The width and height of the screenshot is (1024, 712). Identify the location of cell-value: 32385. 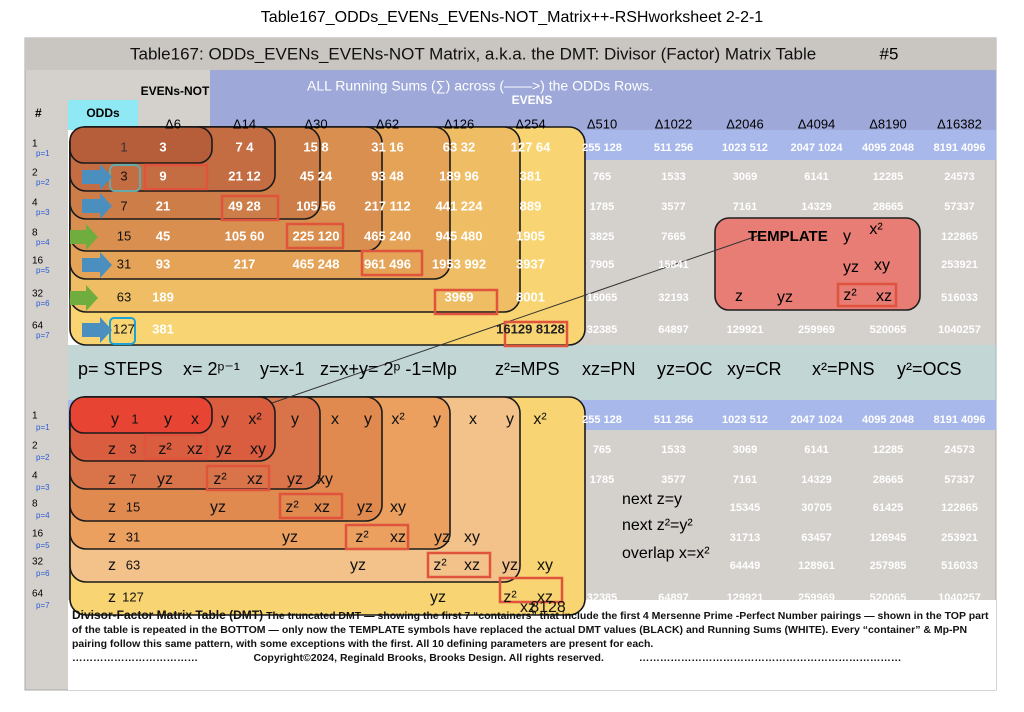
(602, 330).